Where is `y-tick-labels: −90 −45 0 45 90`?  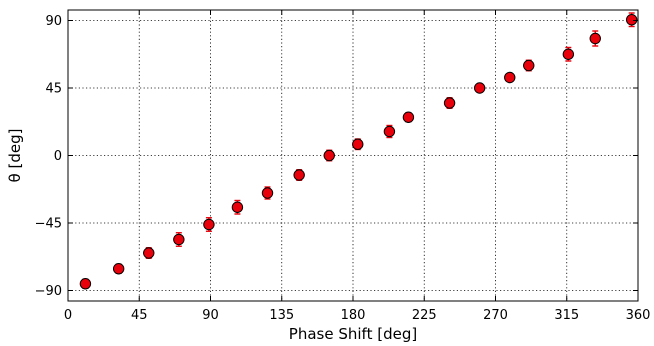 y-tick-labels: −90 −45 0 45 90 is located at coordinates (48, 156).